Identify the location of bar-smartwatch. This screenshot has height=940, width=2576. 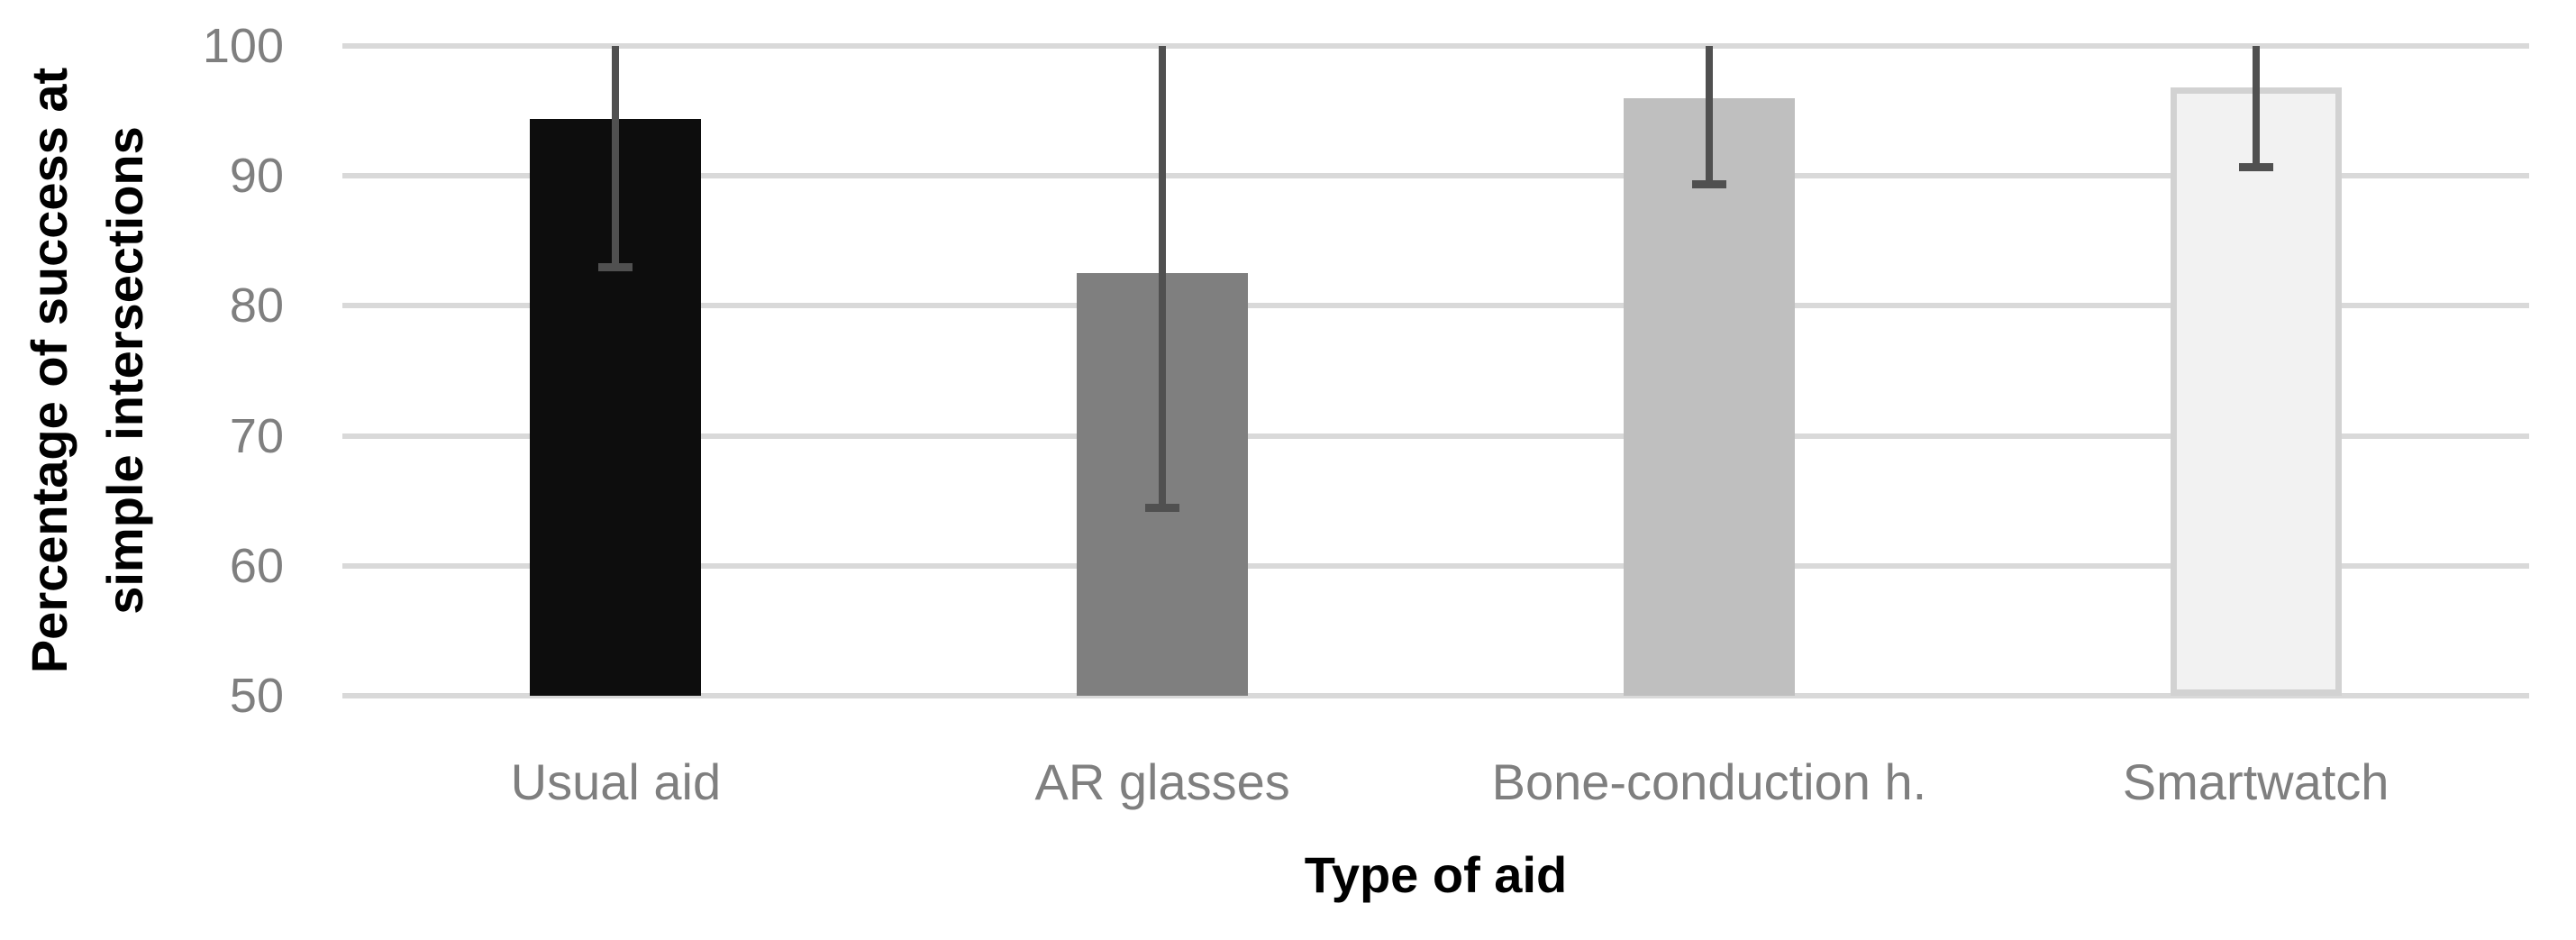
(2256, 391).